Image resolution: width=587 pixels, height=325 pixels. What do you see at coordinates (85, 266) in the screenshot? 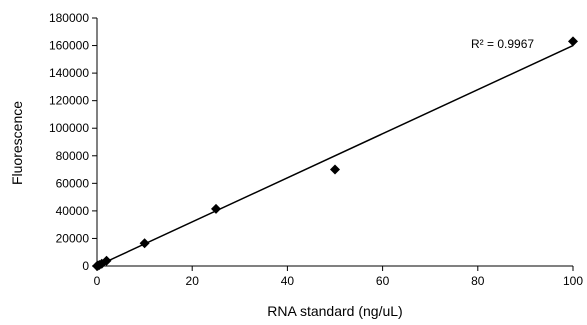
I see `y-tick-label: 0` at bounding box center [85, 266].